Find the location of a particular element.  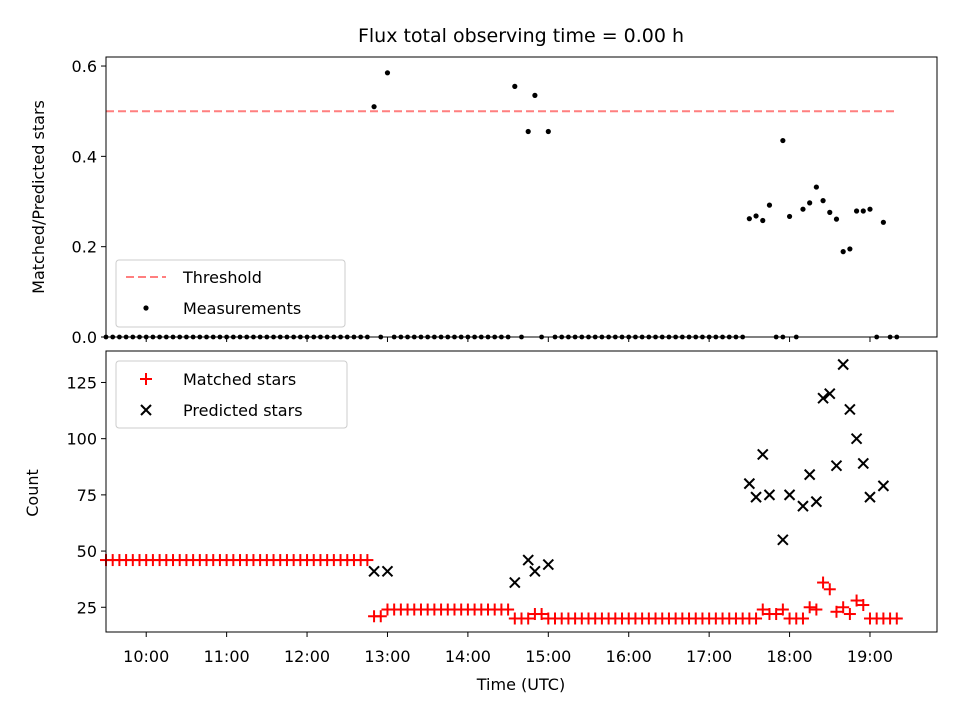

top-y-axis-label: Matched/Predicted stars is located at coordinates (38, 197).